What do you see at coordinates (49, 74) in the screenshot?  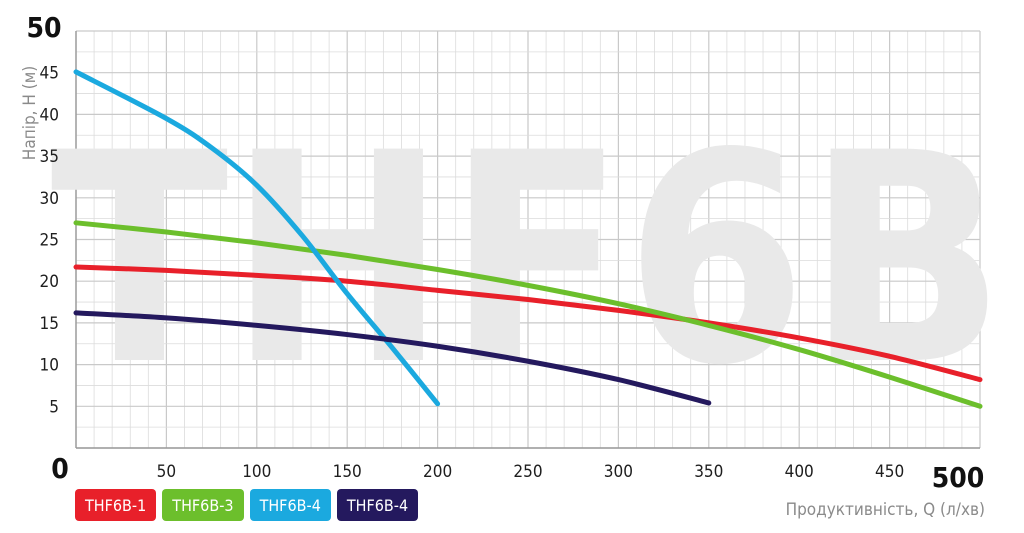 I see `y-tick-label: 45` at bounding box center [49, 74].